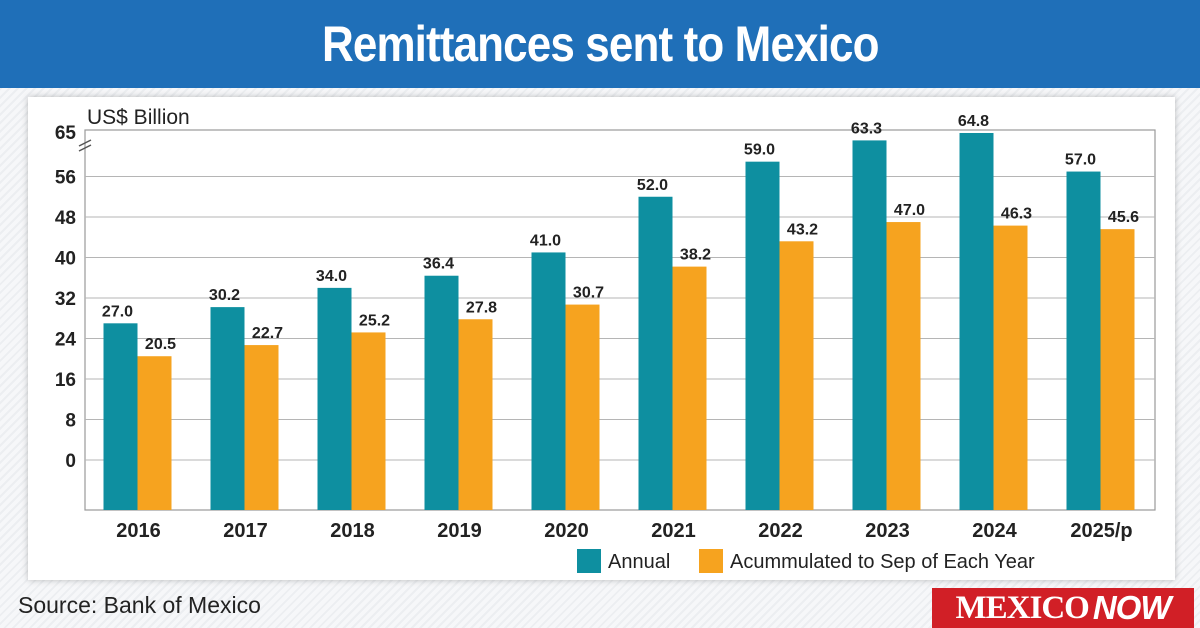  What do you see at coordinates (65, 178) in the screenshot?
I see `y-tick-label: 56` at bounding box center [65, 178].